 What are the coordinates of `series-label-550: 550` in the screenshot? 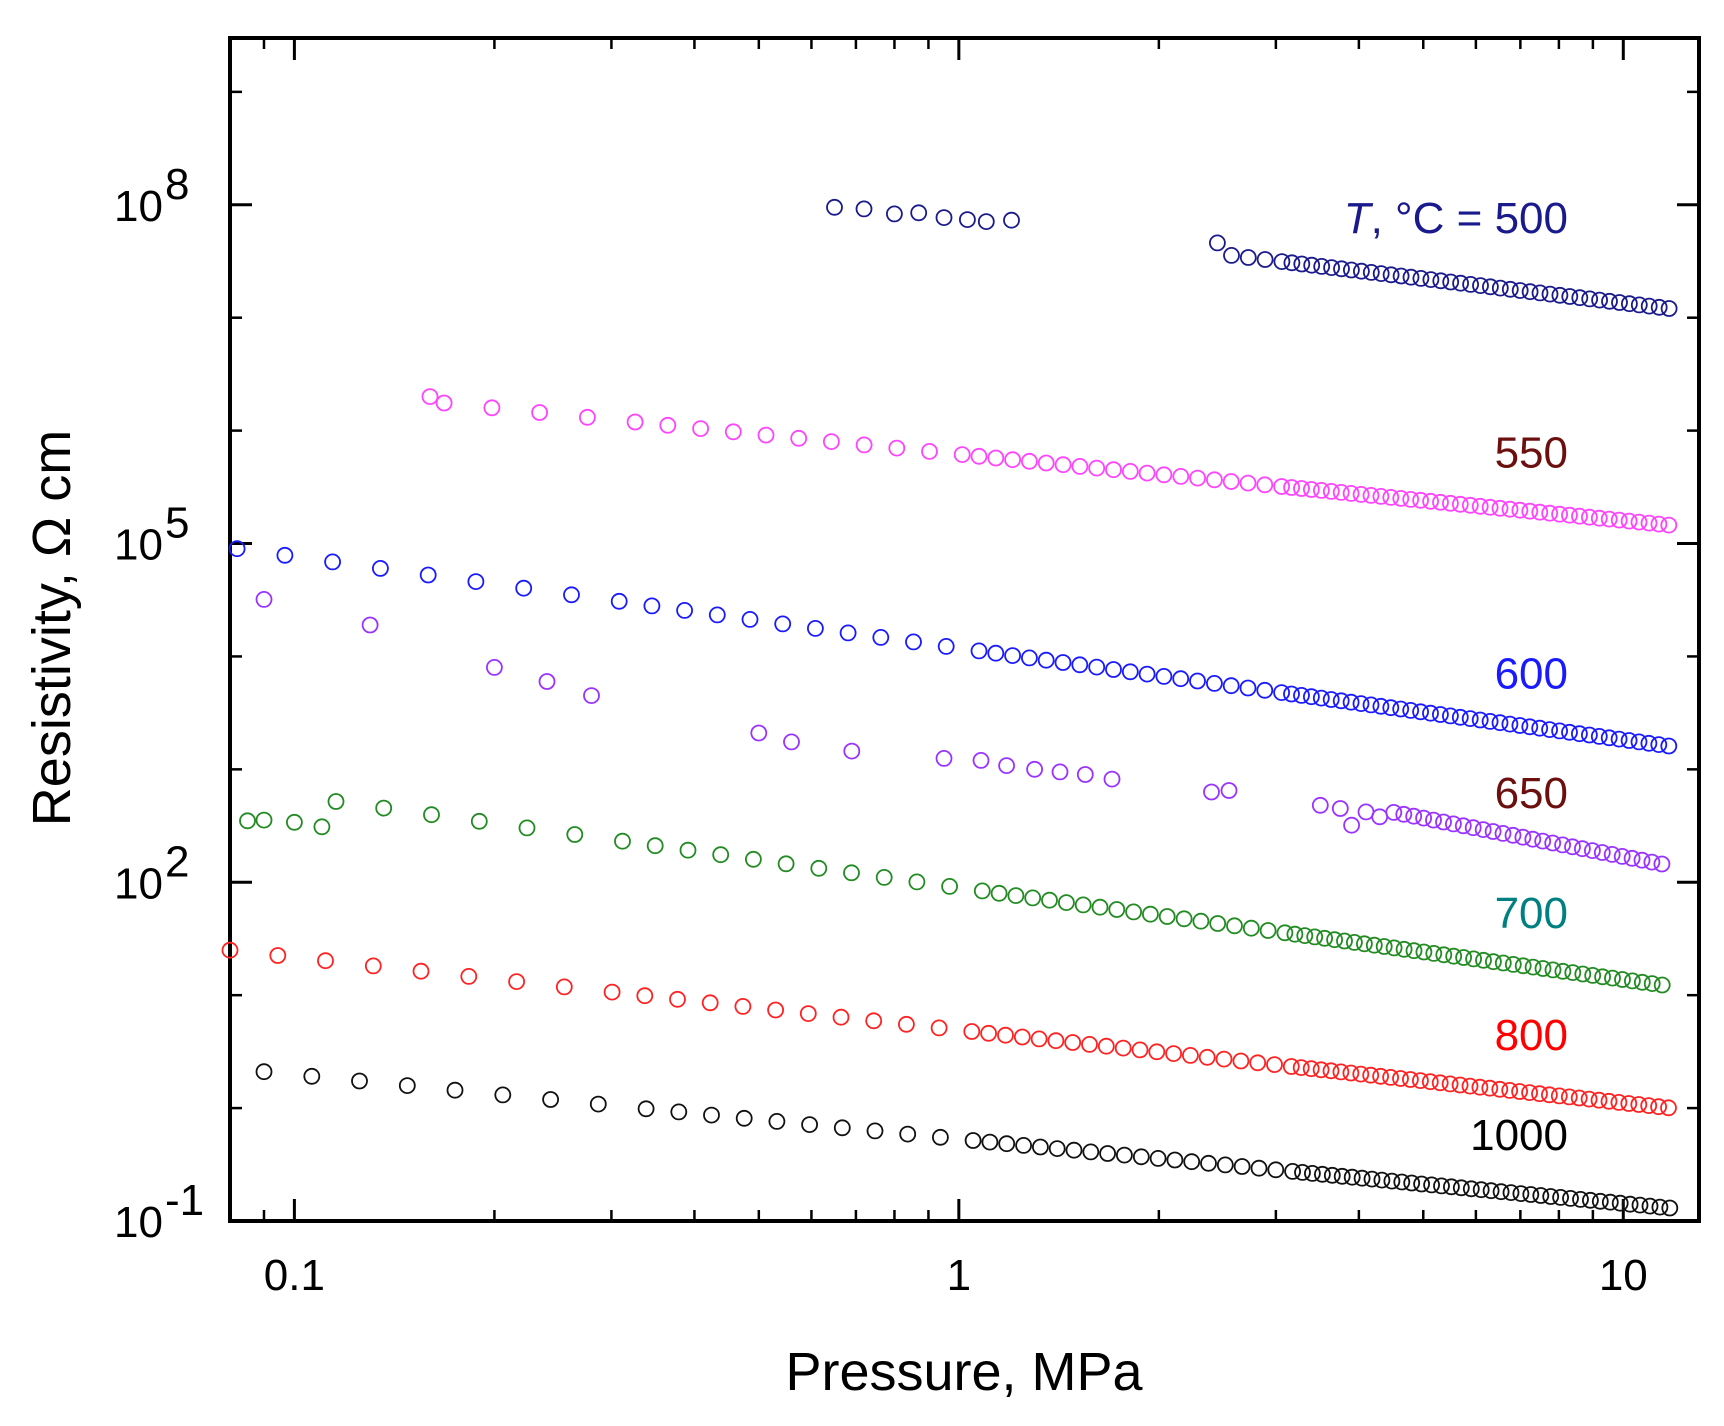 It's located at (1531, 452).